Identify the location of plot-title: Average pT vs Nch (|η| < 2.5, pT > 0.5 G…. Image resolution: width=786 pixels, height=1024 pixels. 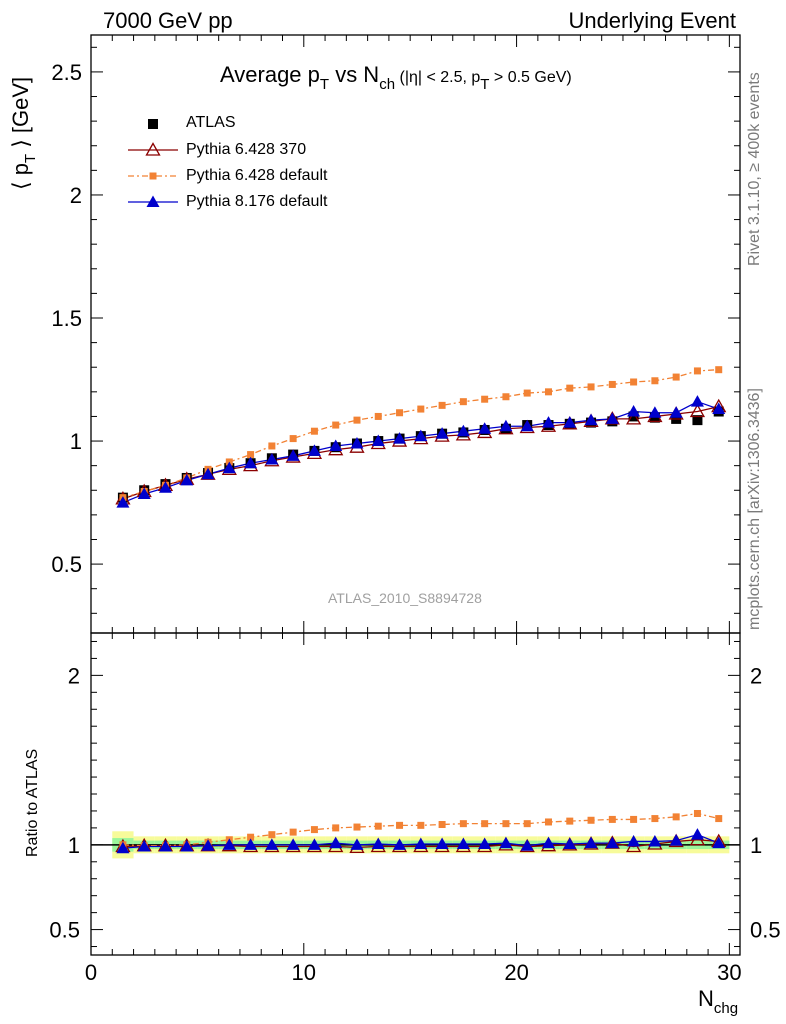
(396, 77).